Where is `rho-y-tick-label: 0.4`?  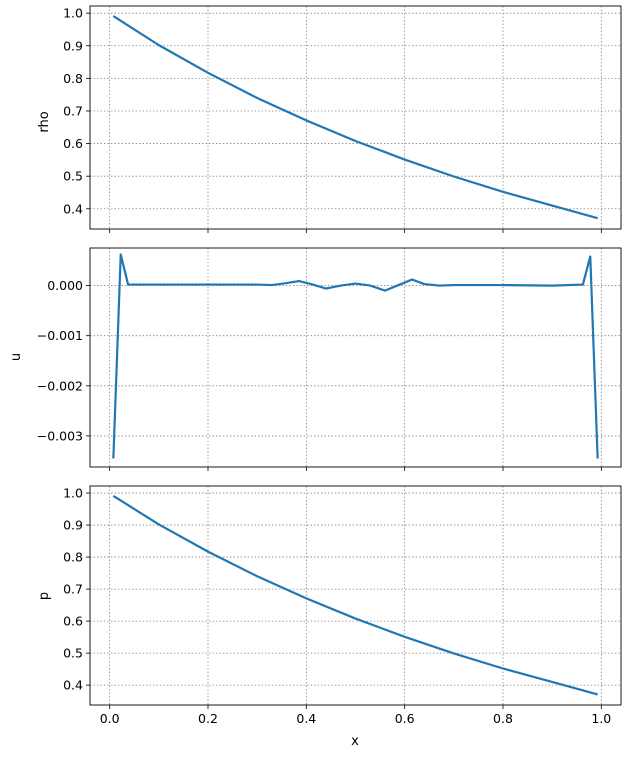
rho-y-tick-label: 0.4 is located at coordinates (73, 208).